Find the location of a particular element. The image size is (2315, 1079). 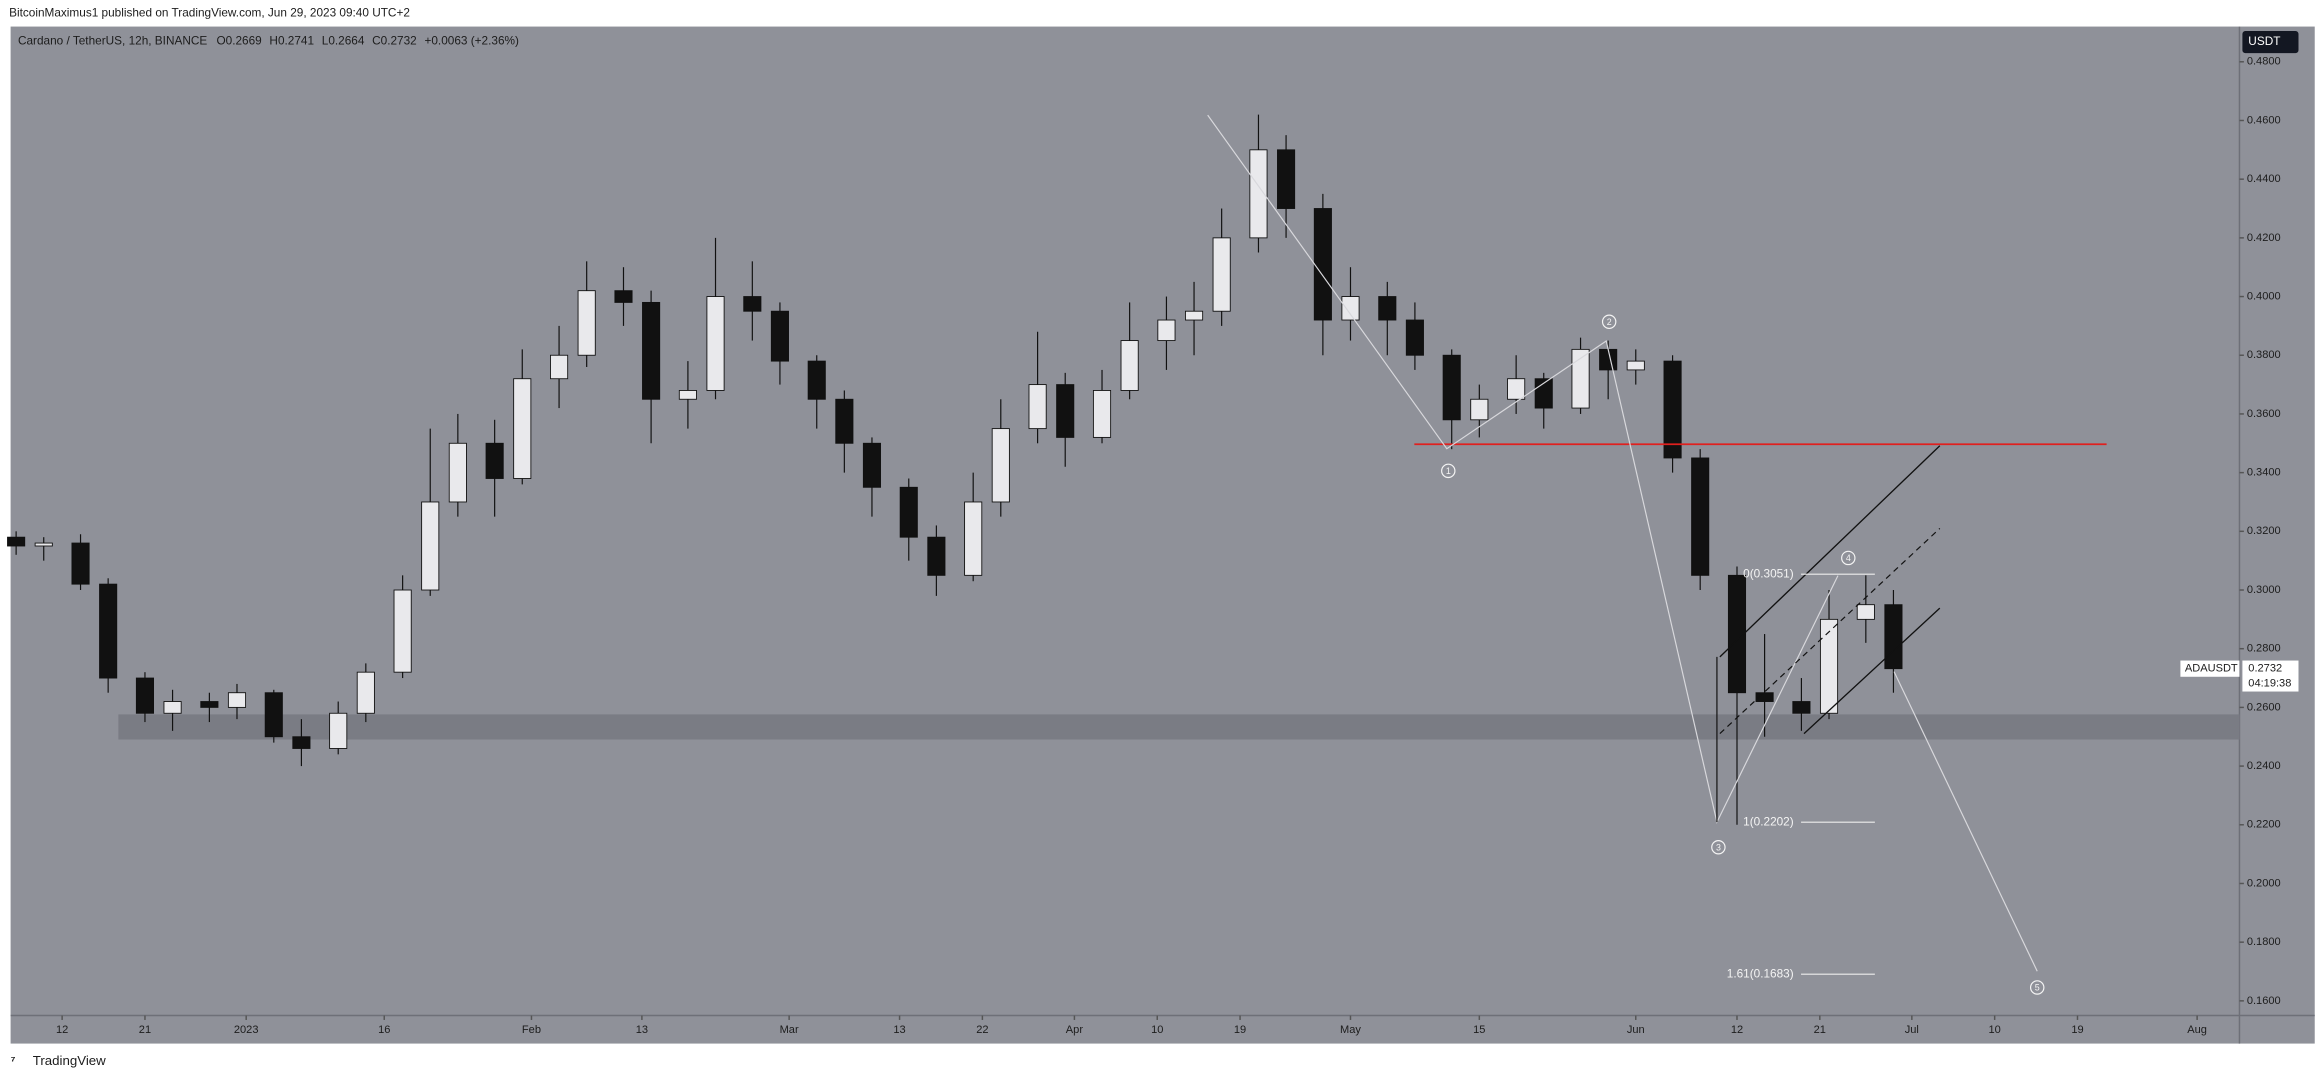

y-tick-label: 0.3600 is located at coordinates (2264, 414).